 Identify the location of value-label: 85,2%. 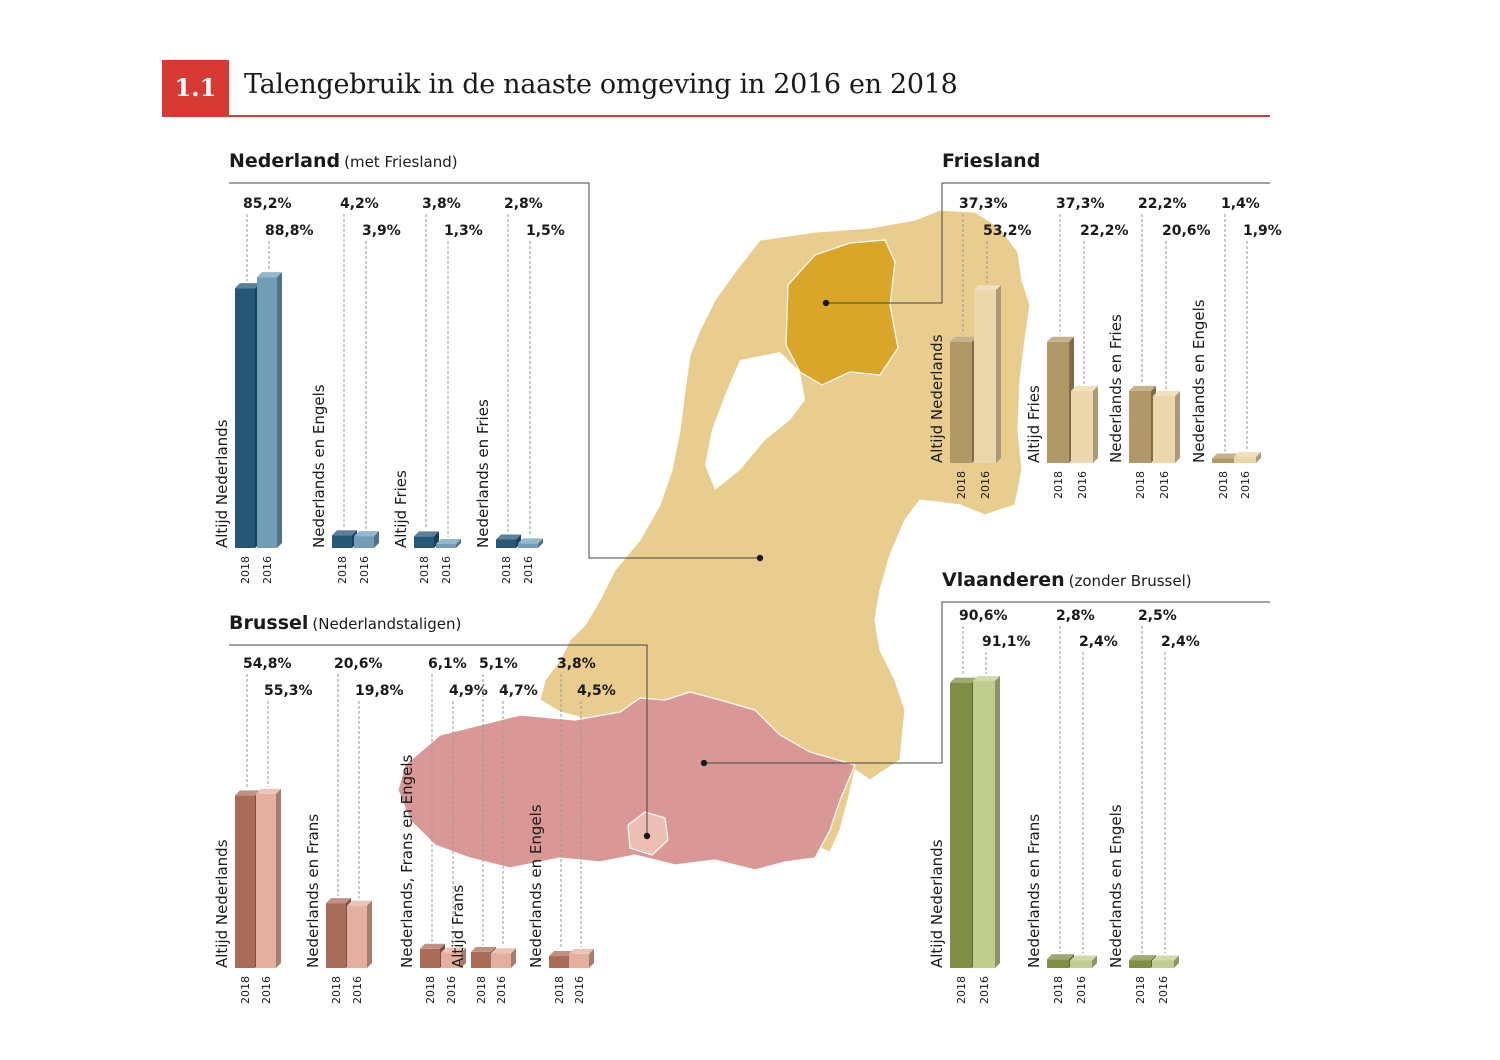
(267, 204).